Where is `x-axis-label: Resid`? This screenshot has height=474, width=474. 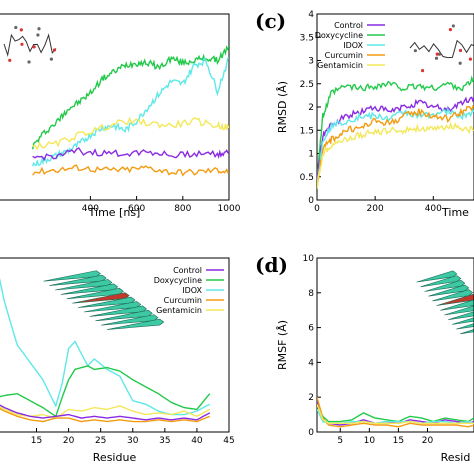
x-axis-label: Resid is located at coordinates (456, 457).